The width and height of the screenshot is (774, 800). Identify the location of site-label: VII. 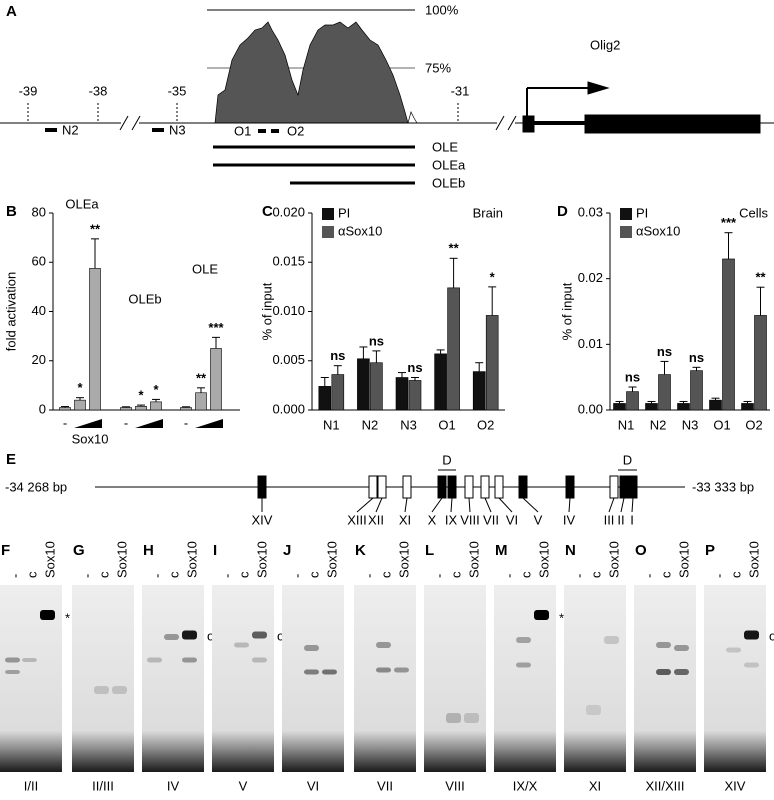
(491, 519).